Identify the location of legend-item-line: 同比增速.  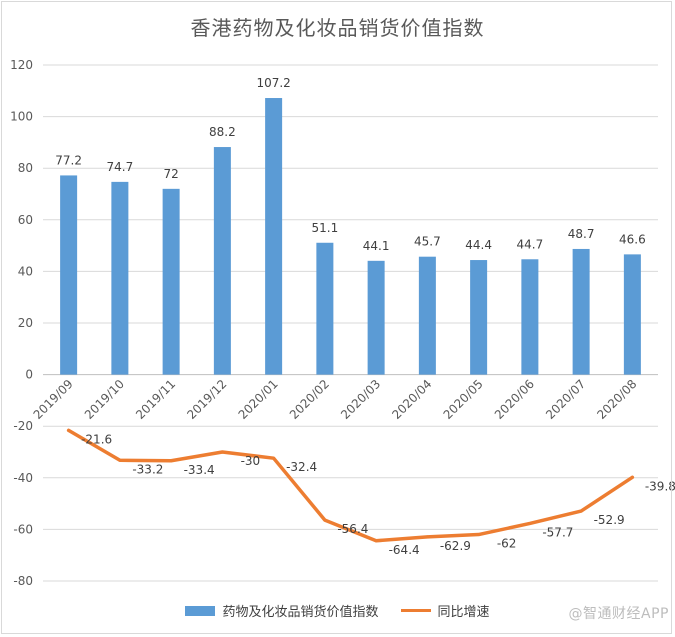
(445, 610).